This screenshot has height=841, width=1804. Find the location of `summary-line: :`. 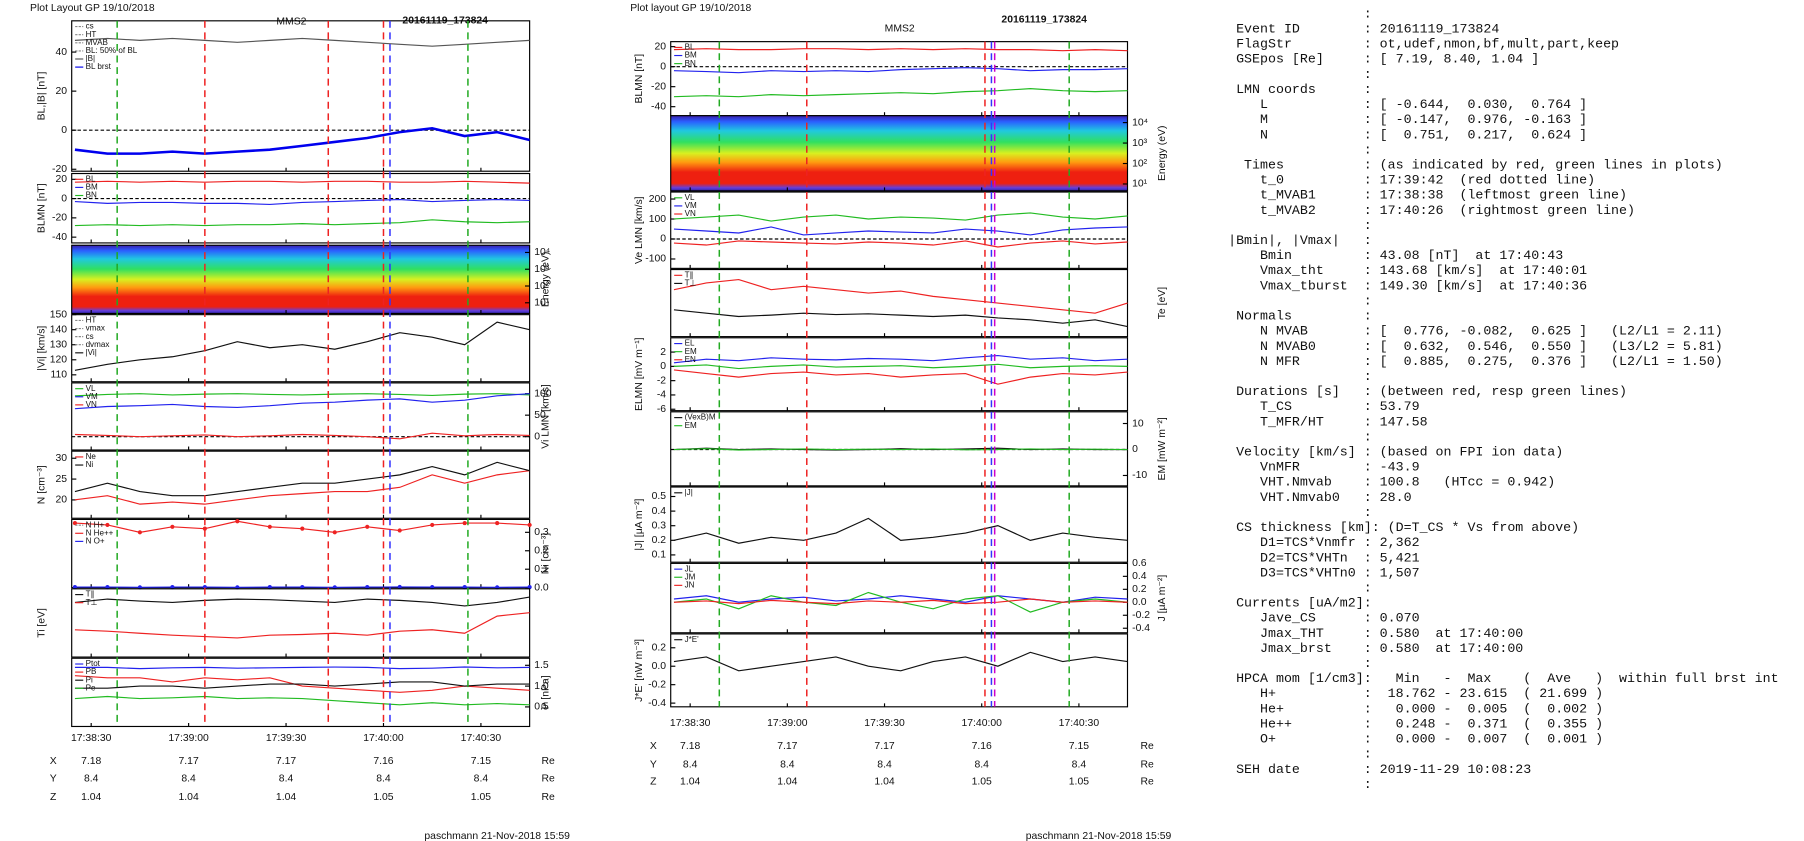

summary-line: : is located at coordinates (1300, 225).